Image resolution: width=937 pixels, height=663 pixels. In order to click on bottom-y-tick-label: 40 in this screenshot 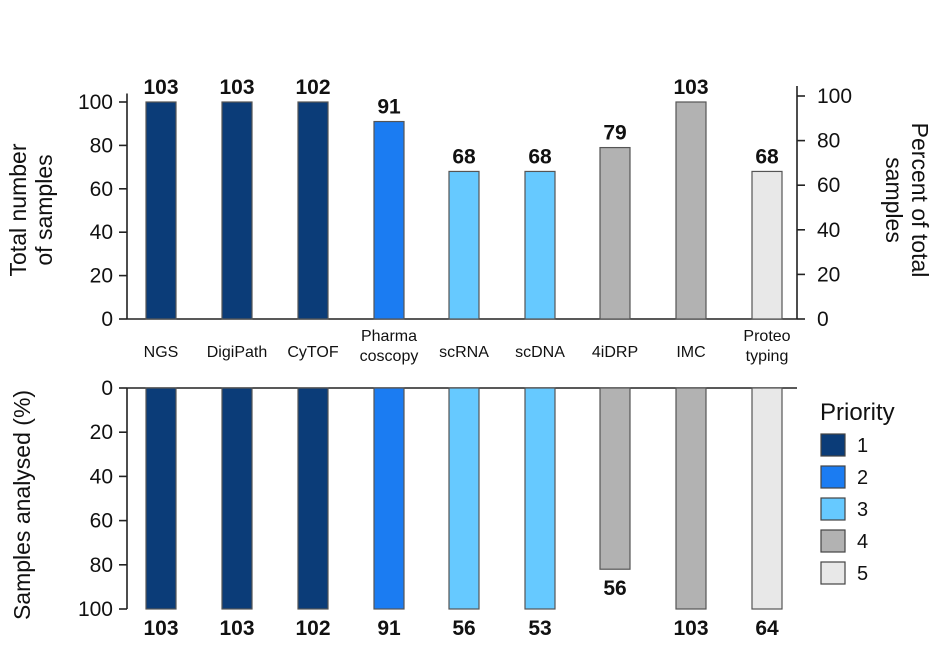, I will do `click(101, 476)`.